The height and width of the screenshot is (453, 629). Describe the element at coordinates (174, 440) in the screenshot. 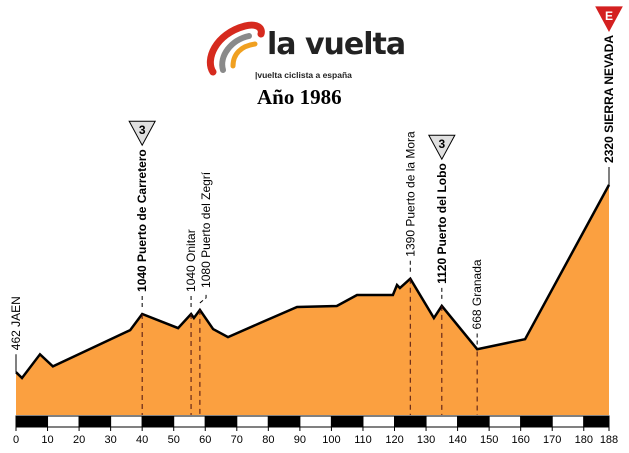

I see `x-tick-label: 50` at that location.